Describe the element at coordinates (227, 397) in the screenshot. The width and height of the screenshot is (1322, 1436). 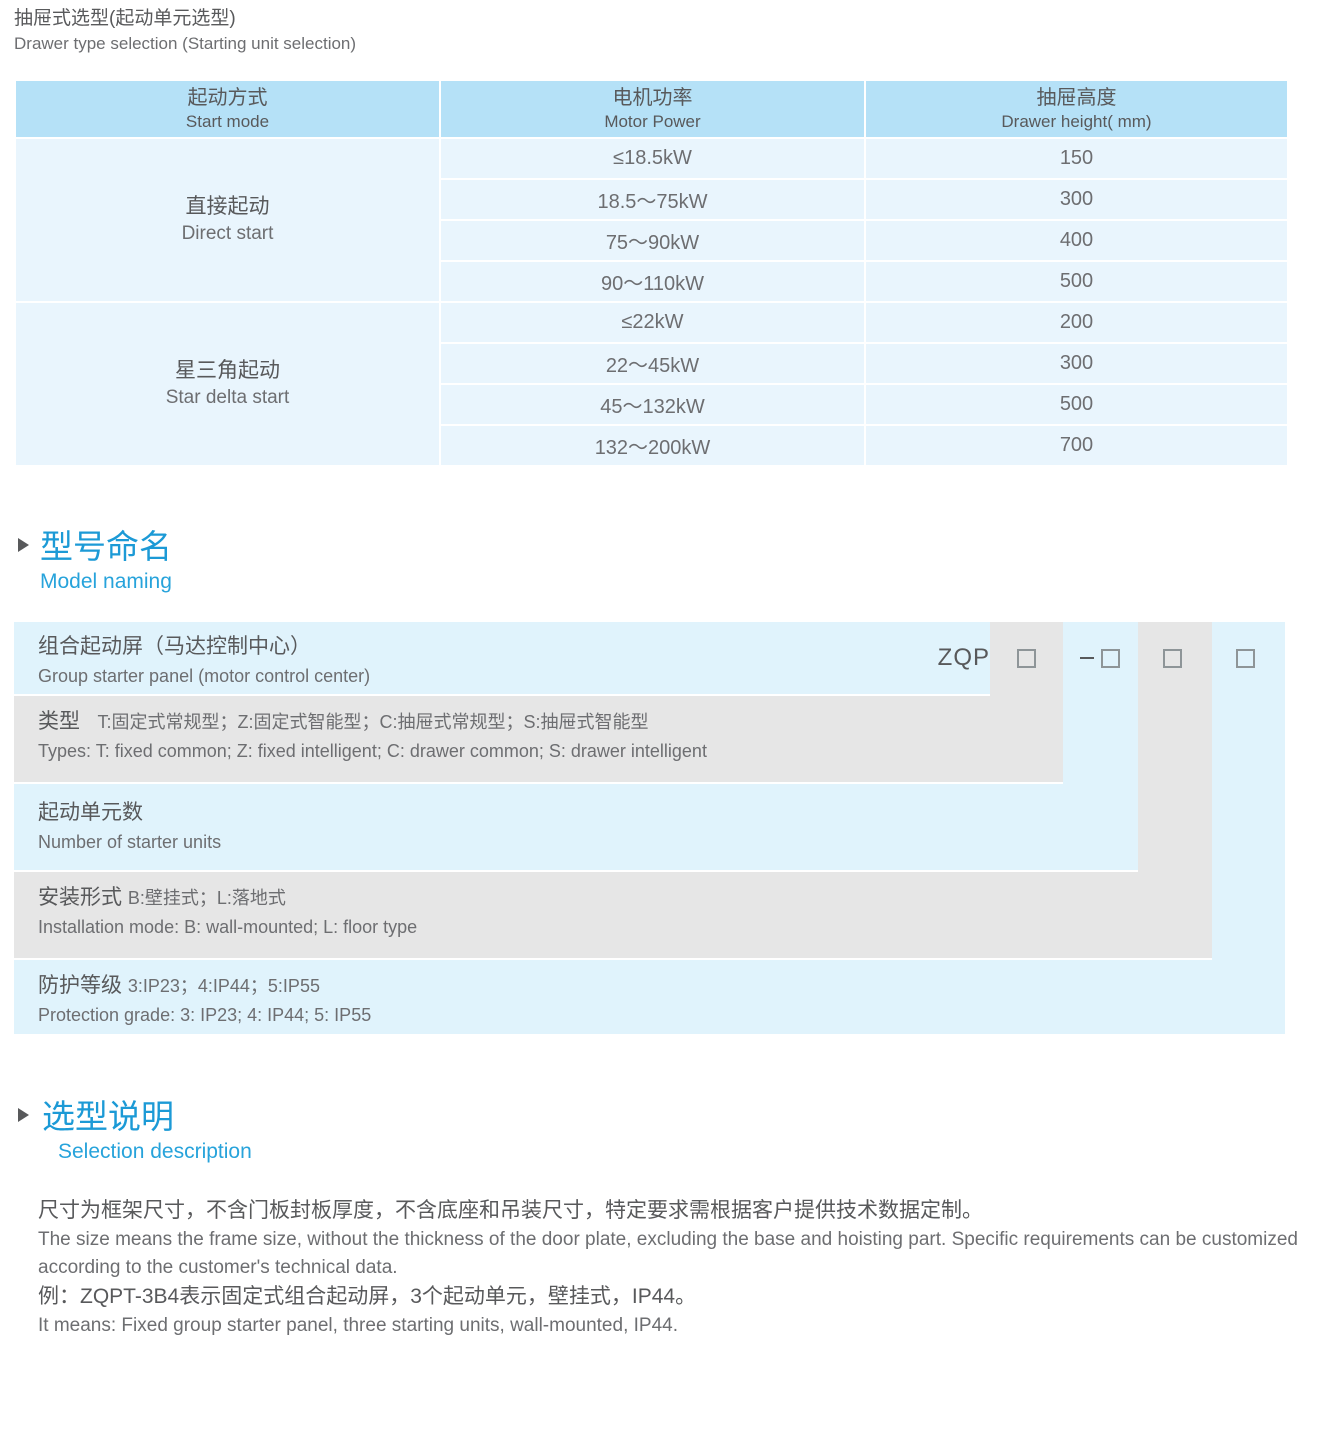
I see `start-mode-en: Star delta start` at that location.